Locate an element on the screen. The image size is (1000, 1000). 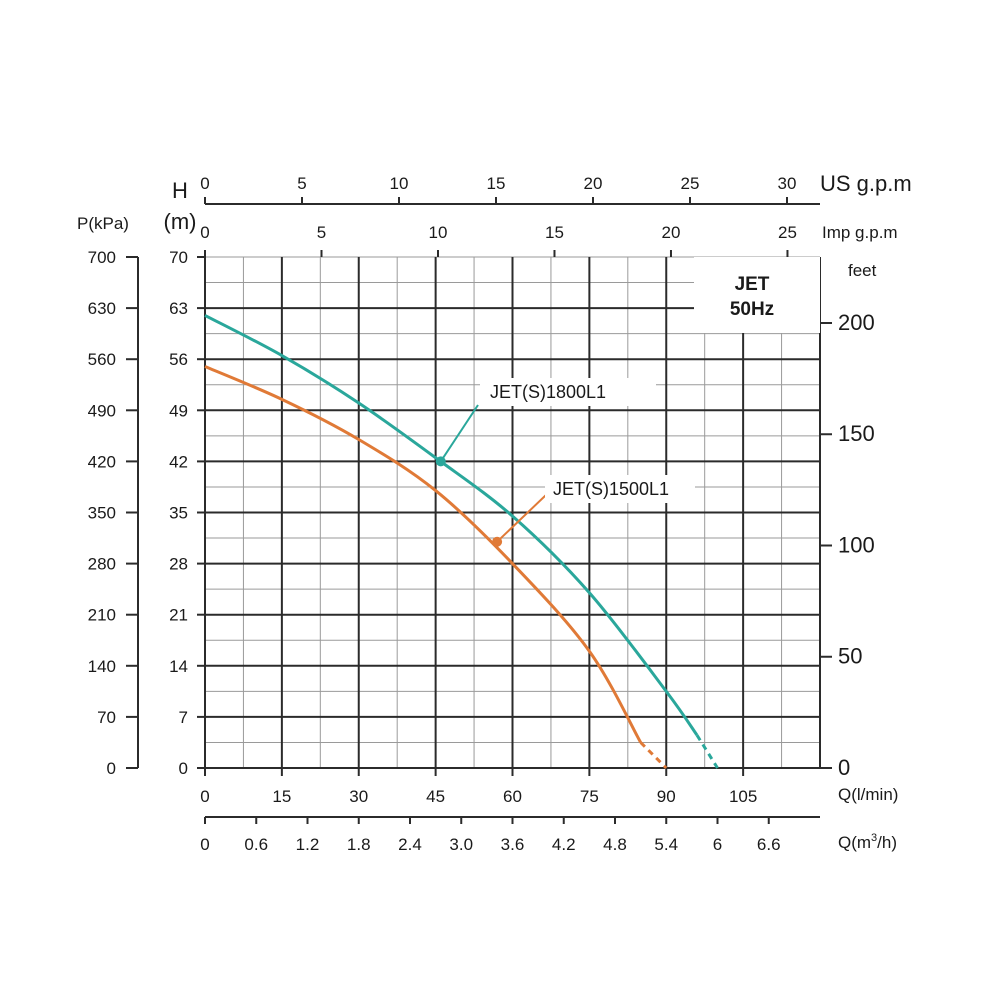
pressure-tick-label: 350 is located at coordinates (102, 513).